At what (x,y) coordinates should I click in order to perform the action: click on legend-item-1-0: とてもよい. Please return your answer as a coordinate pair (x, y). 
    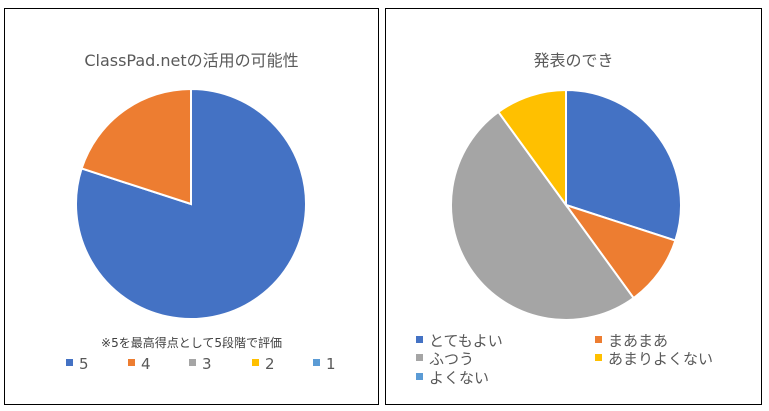
    Looking at the image, I should click on (459, 340).